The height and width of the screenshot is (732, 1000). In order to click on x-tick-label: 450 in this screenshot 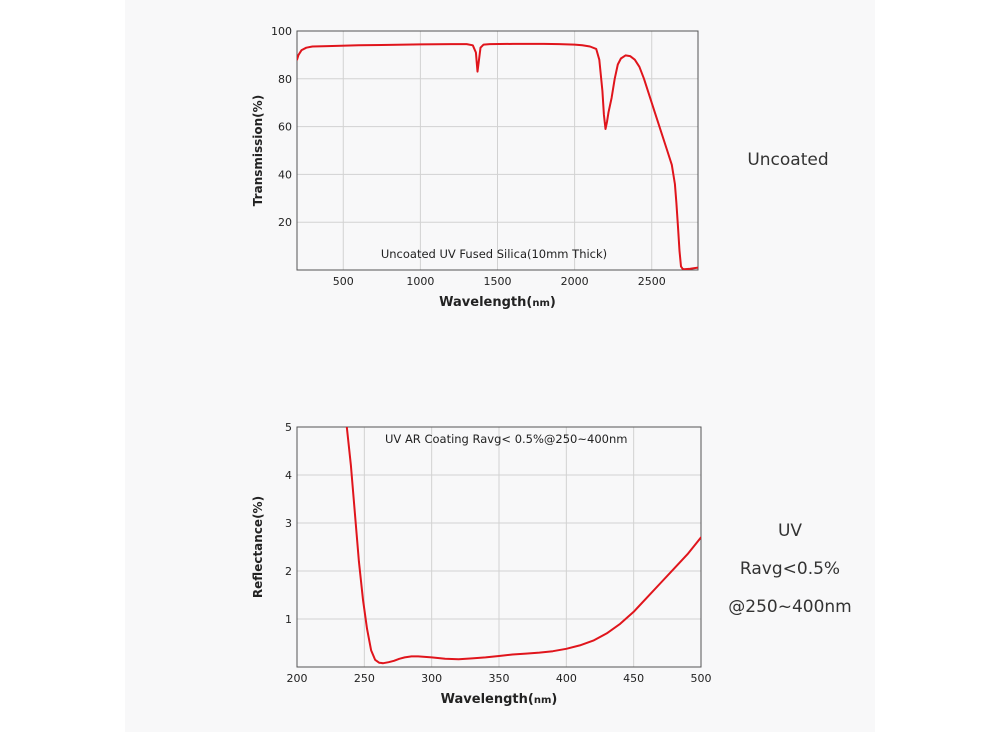, I will do `click(633, 678)`.